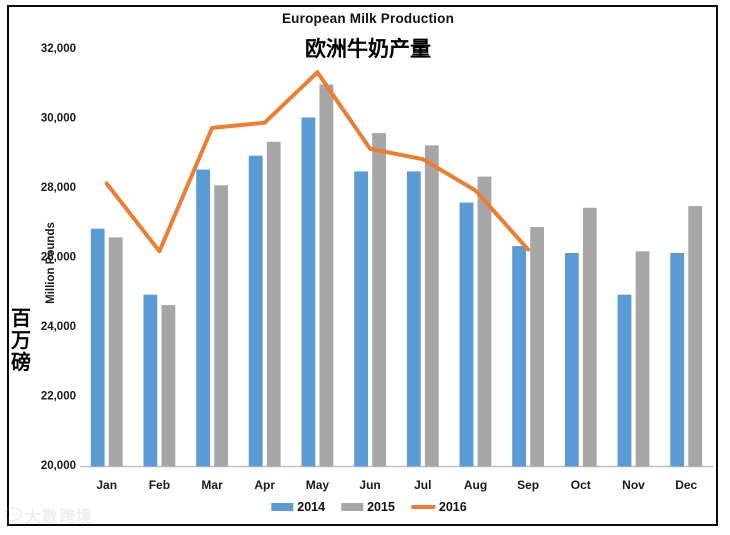 Image resolution: width=730 pixels, height=535 pixels. I want to click on watermark: 大数跨境, so click(48, 515).